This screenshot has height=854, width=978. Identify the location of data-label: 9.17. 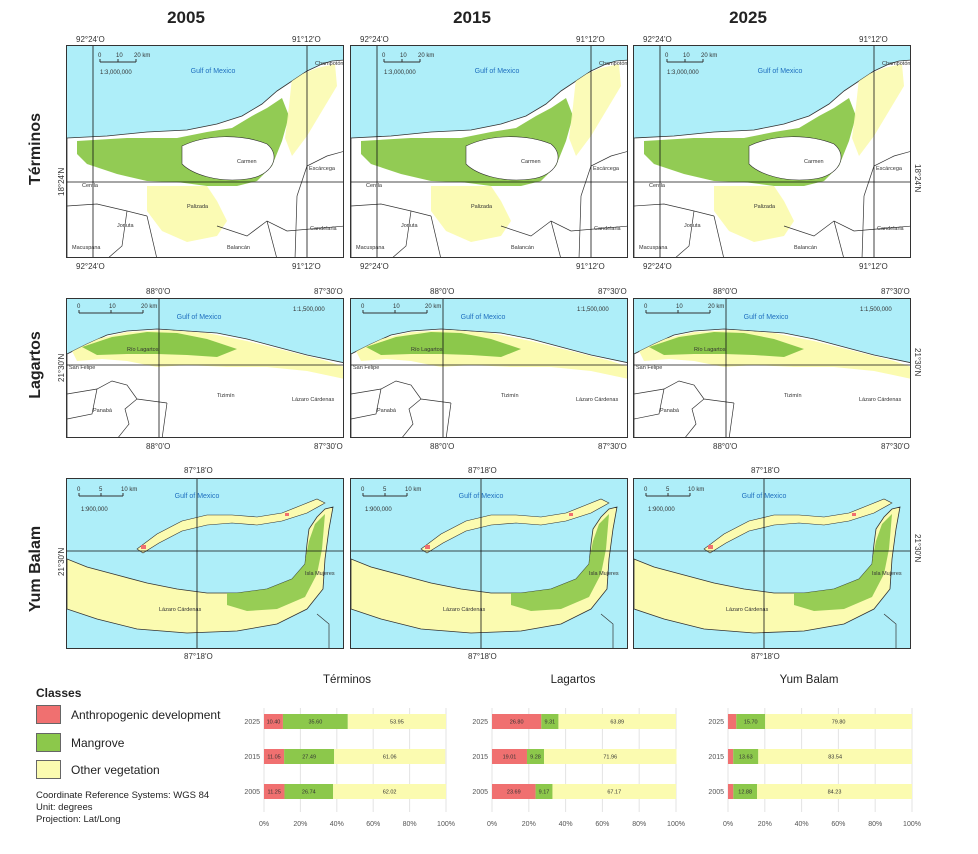
(544, 793).